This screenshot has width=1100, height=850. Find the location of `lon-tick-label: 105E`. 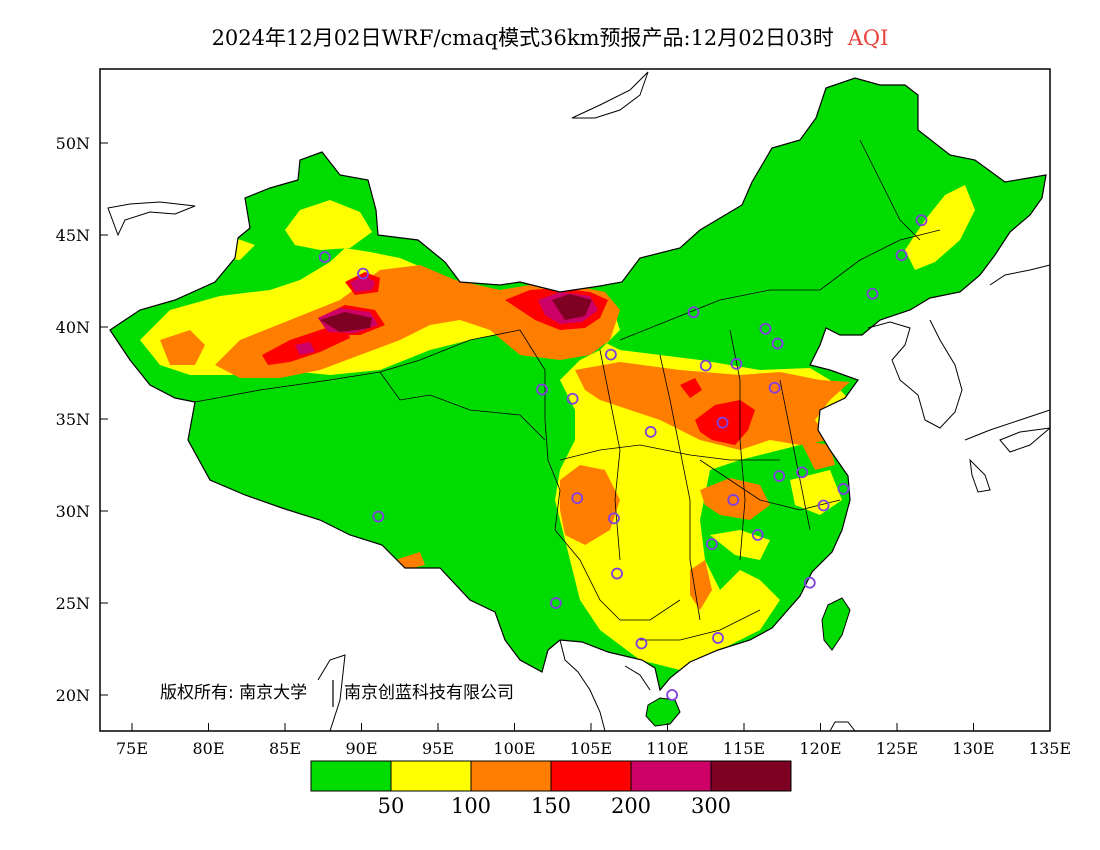

lon-tick-label: 105E is located at coordinates (591, 748).